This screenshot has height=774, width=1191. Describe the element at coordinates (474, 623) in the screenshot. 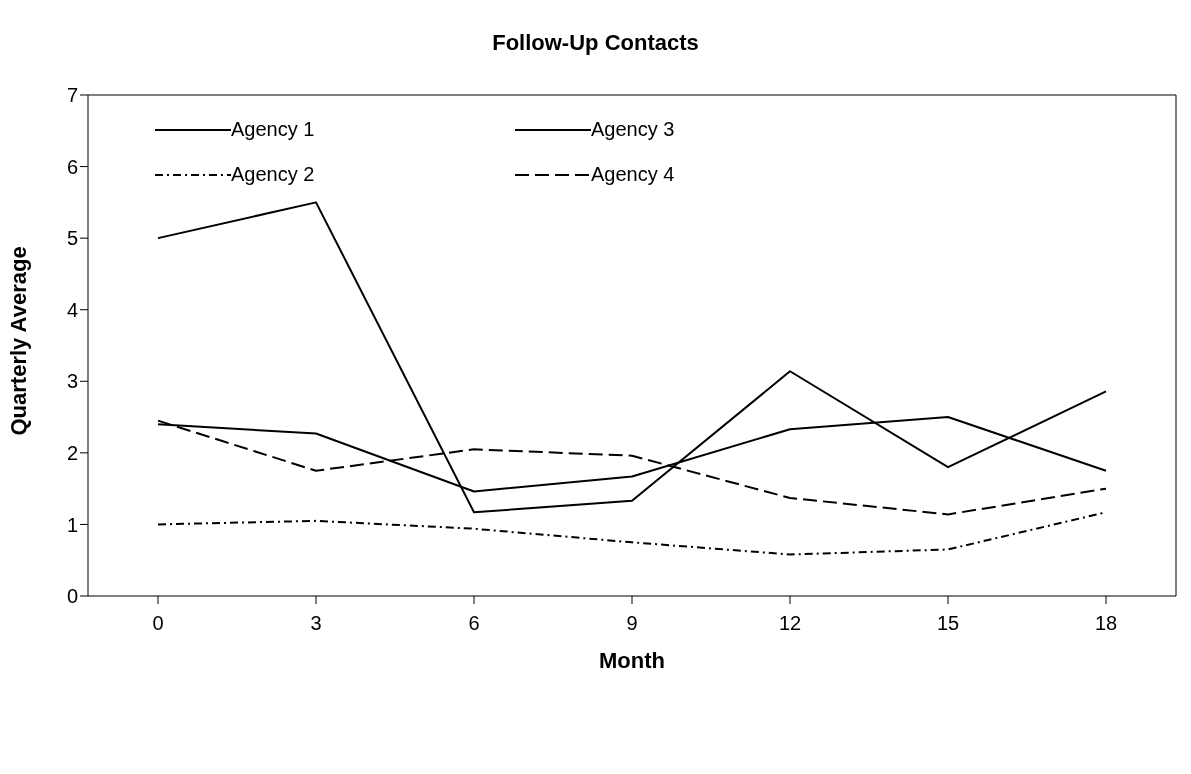

I see `x-tick-label: 6` at that location.